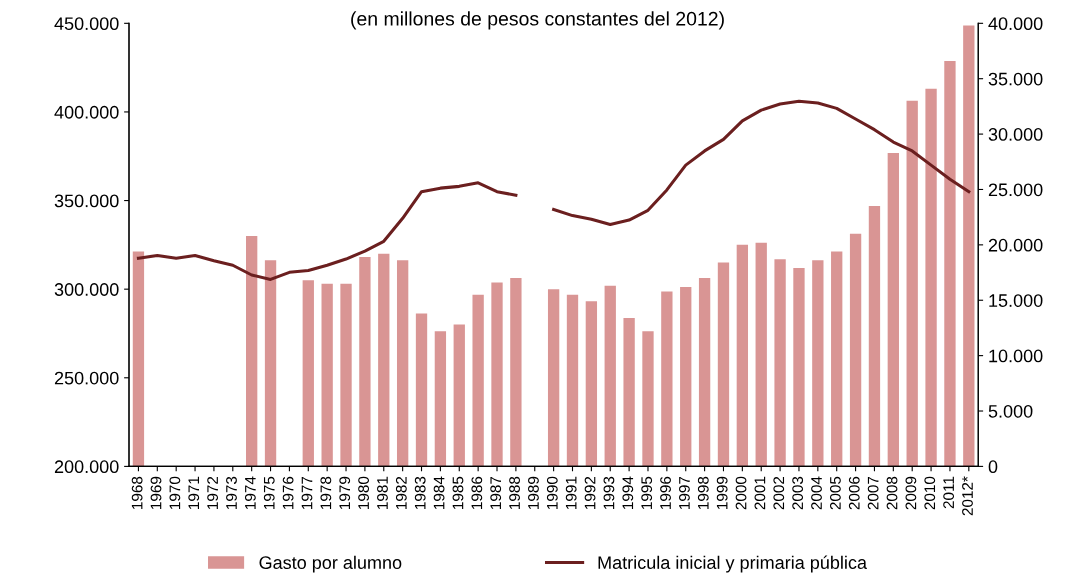 This screenshot has height=583, width=1075. I want to click on x-tick-label: 2012*, so click(967, 496).